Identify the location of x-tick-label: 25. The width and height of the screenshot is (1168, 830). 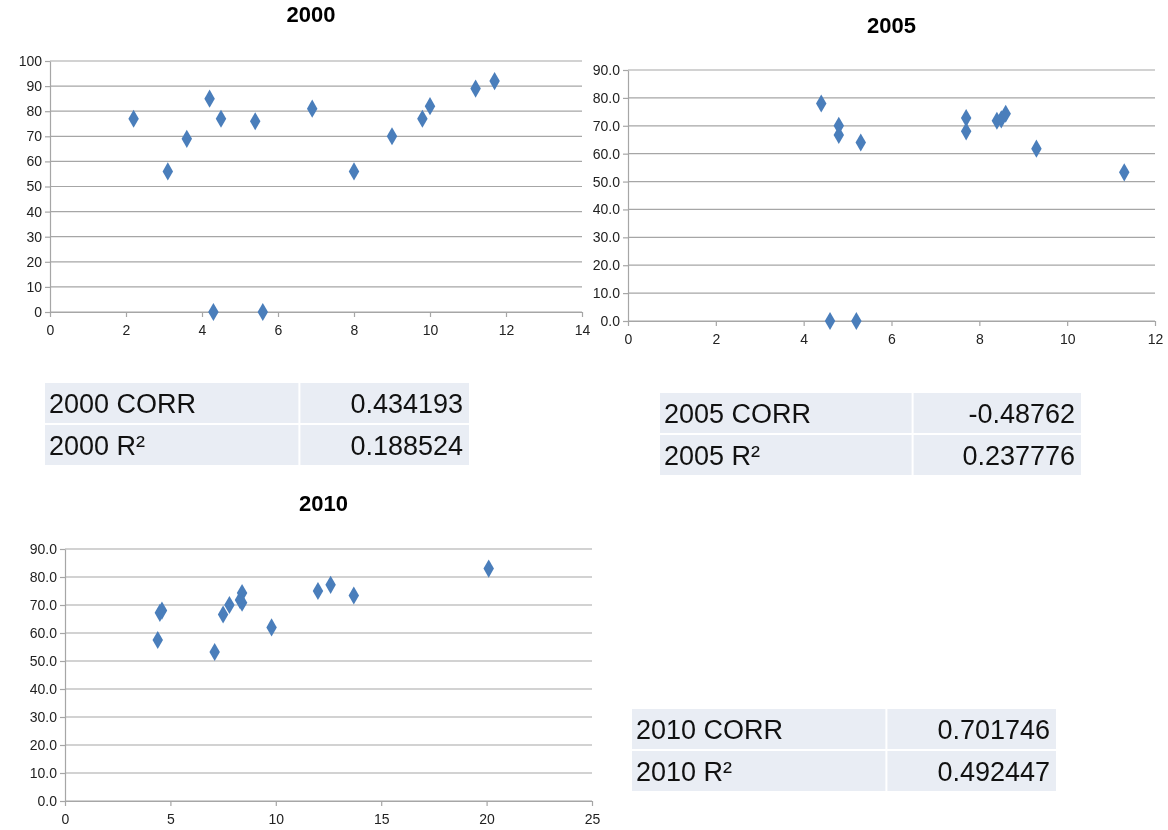
(592, 819).